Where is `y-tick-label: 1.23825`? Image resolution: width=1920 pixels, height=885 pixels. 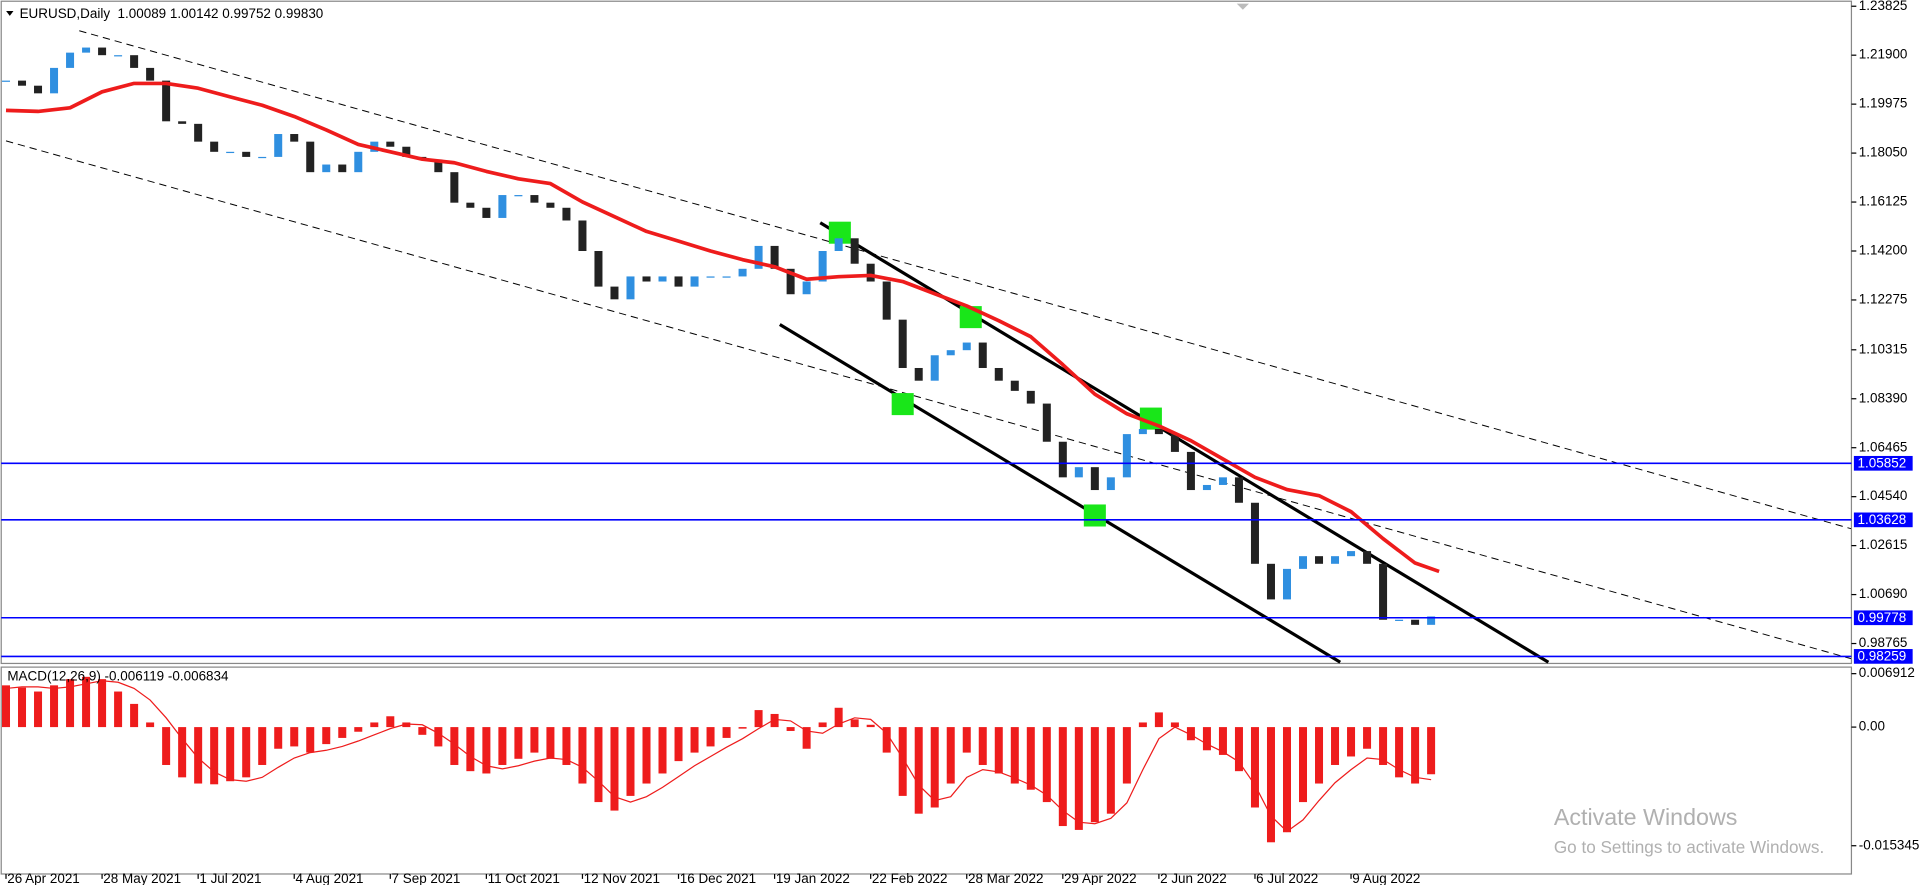
y-tick-label: 1.23825 is located at coordinates (1883, 6).